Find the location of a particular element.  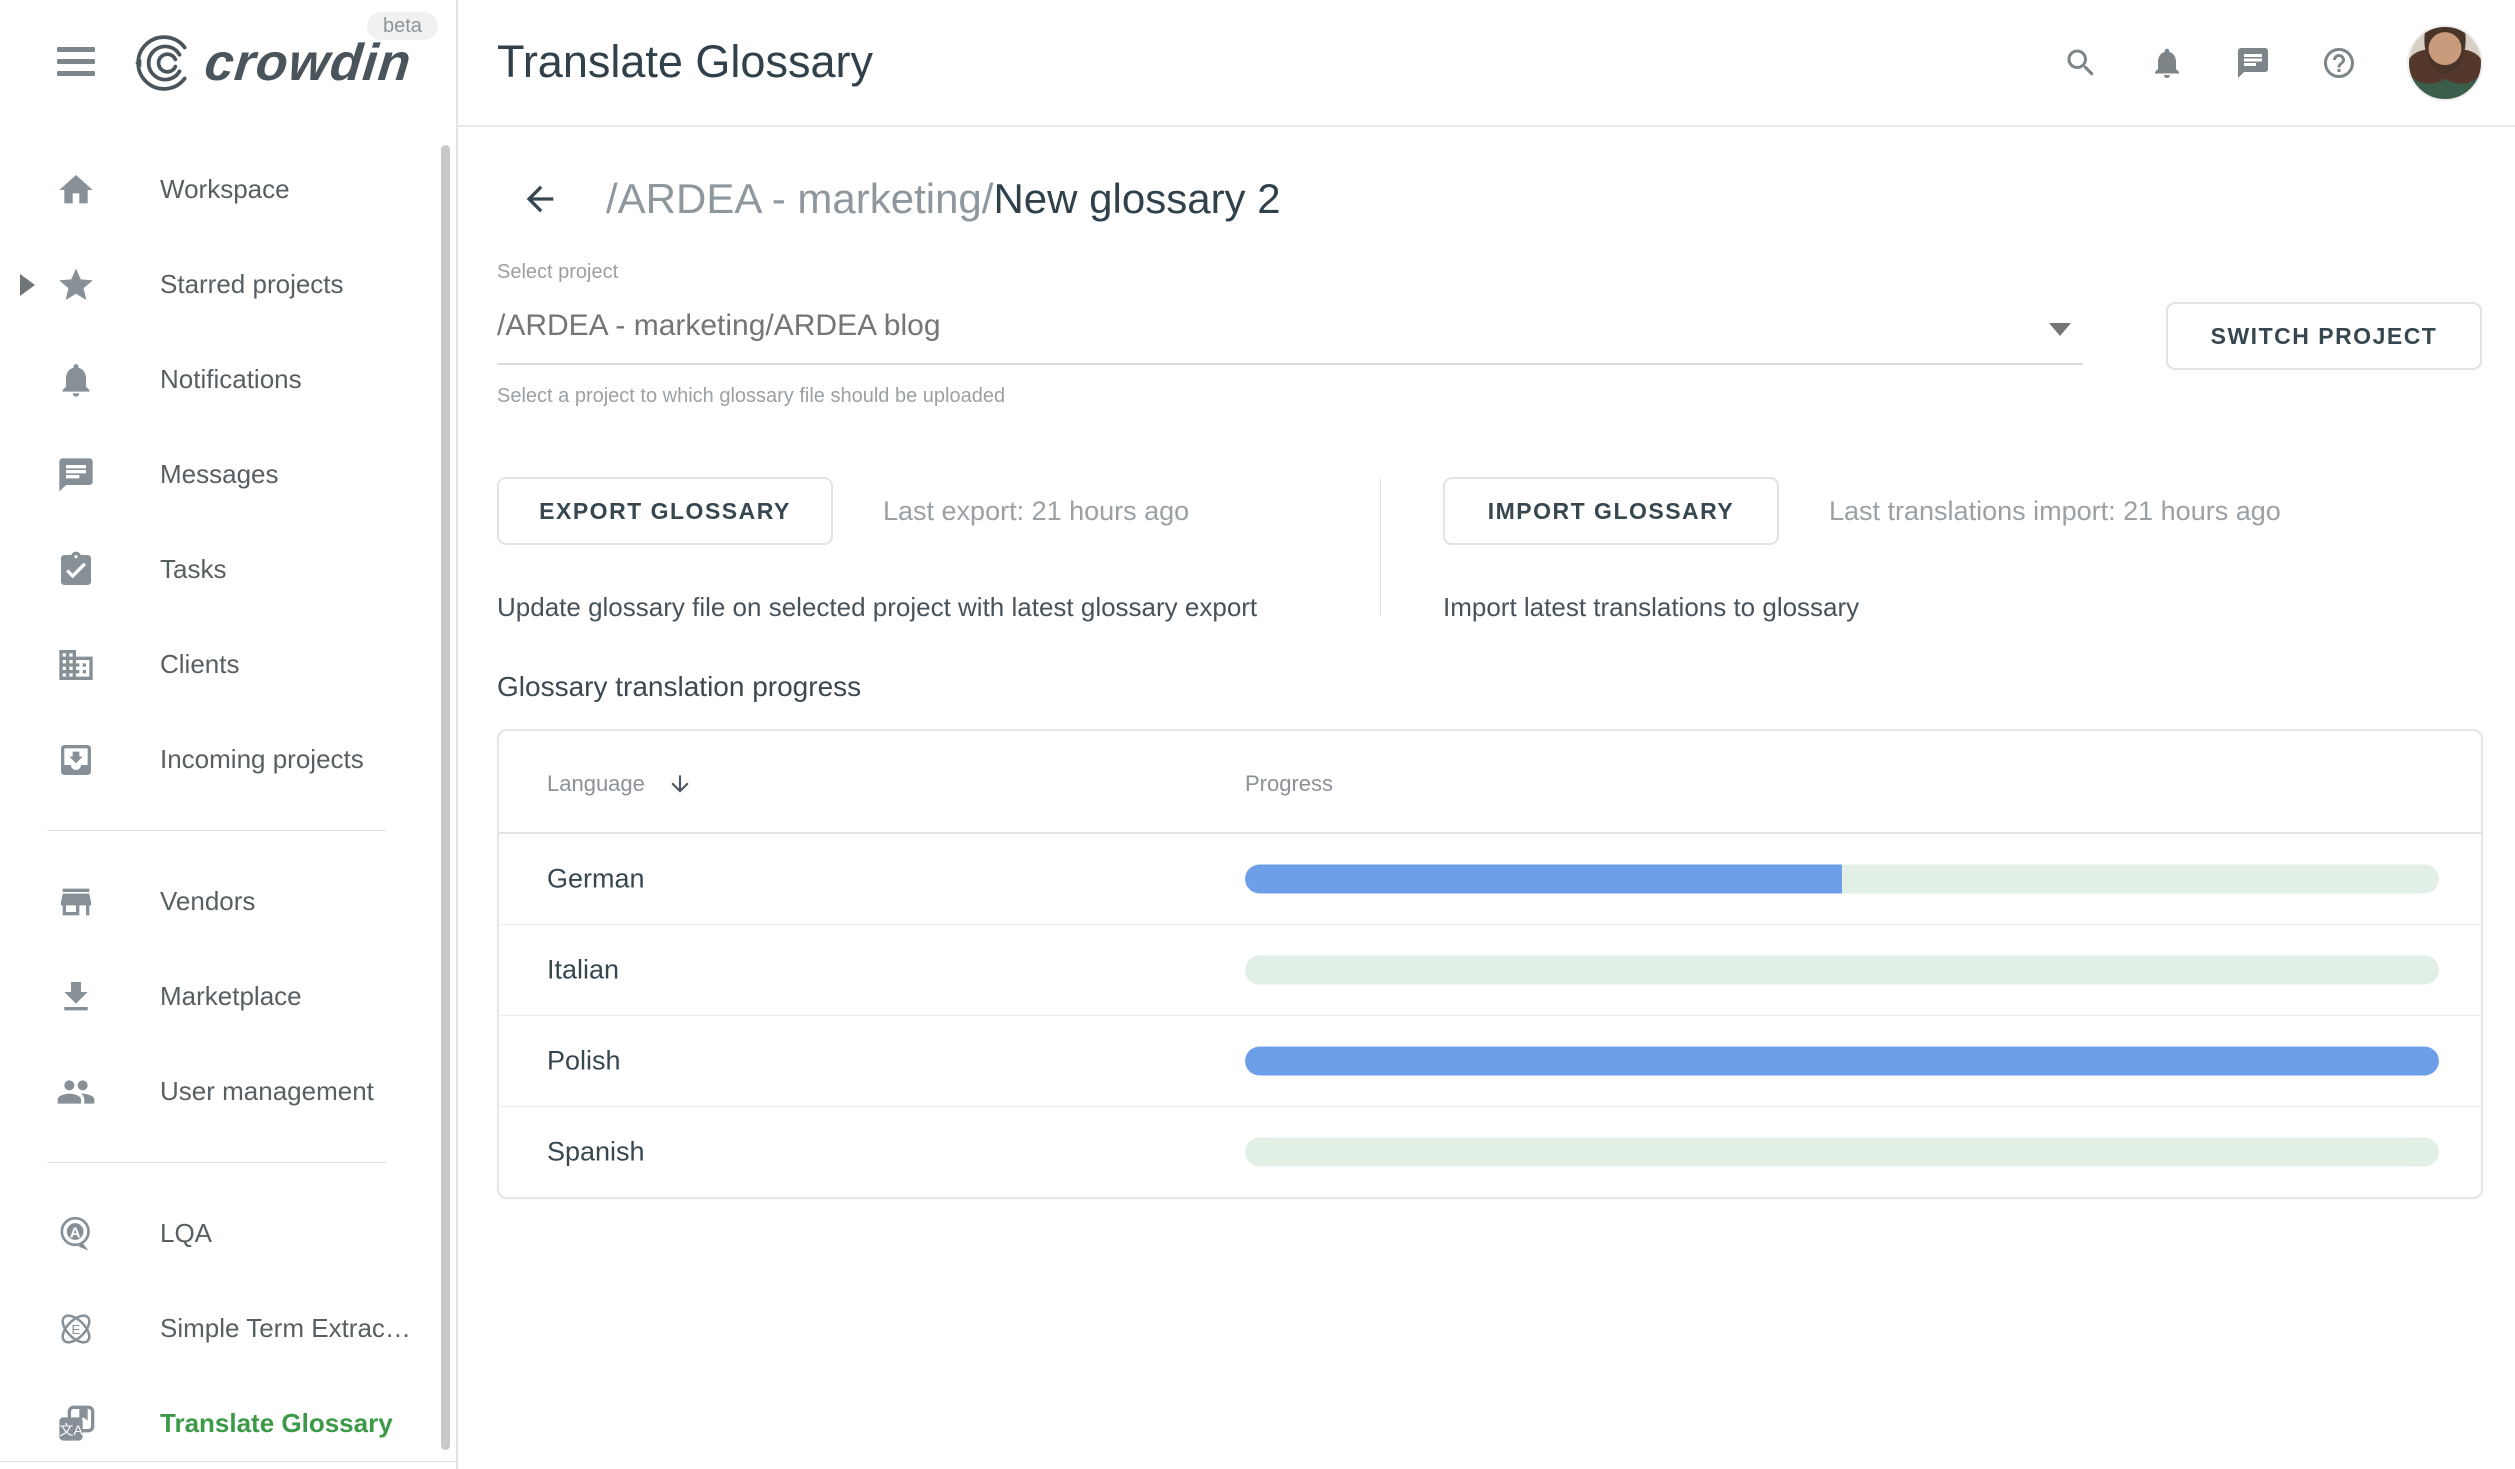

menu-icon is located at coordinates (76, 63).